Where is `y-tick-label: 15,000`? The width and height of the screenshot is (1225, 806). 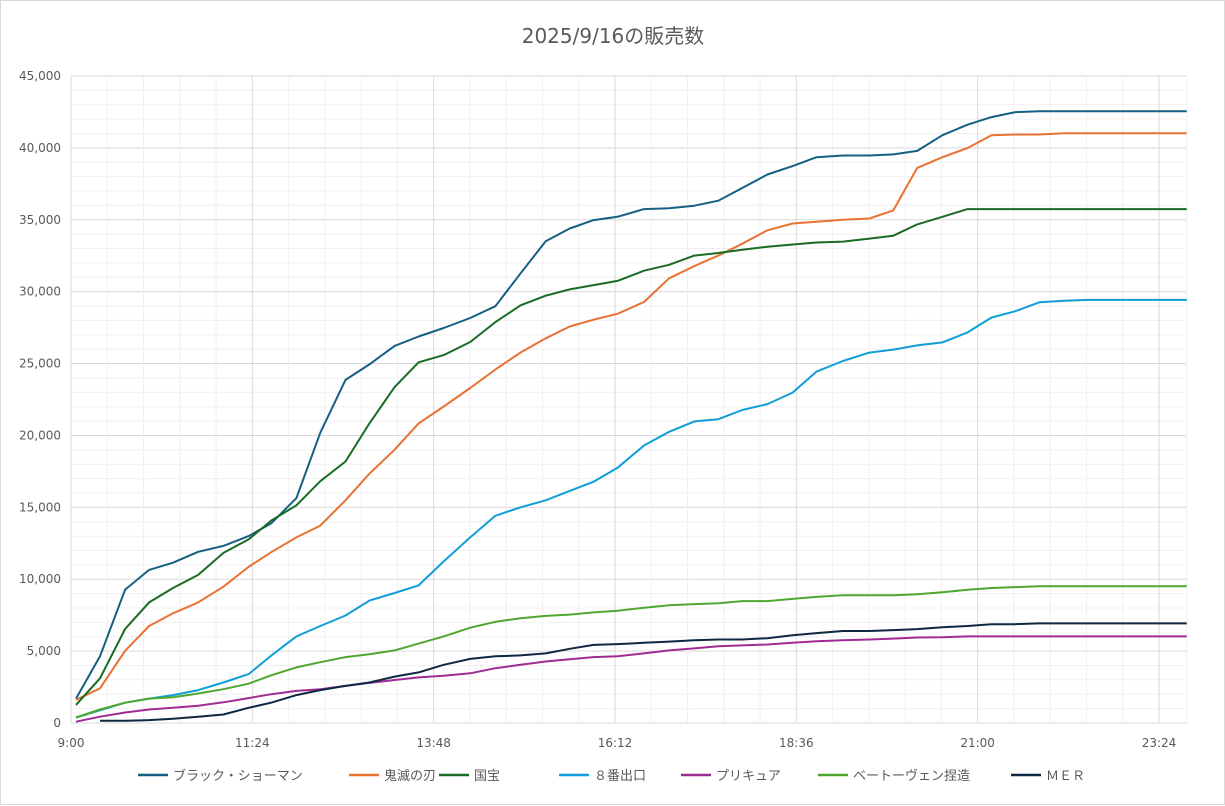 y-tick-label: 15,000 is located at coordinates (40, 507).